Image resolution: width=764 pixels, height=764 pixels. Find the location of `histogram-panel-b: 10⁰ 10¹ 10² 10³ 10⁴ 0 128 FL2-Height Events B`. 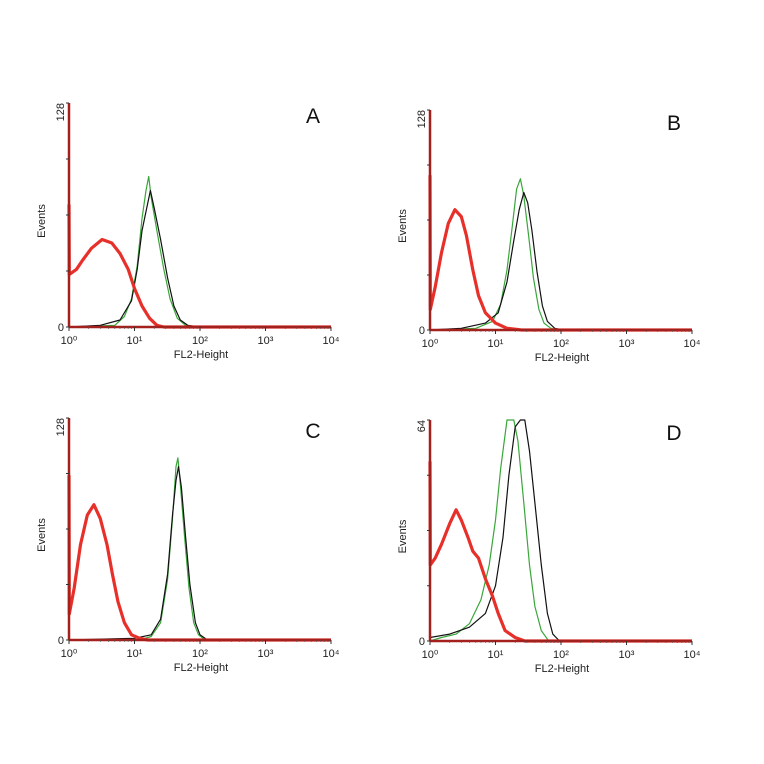

histogram-panel-b: 10⁰ 10¹ 10² 10³ 10⁴ 0 128 FL2-Height Events B is located at coordinates (549, 236).